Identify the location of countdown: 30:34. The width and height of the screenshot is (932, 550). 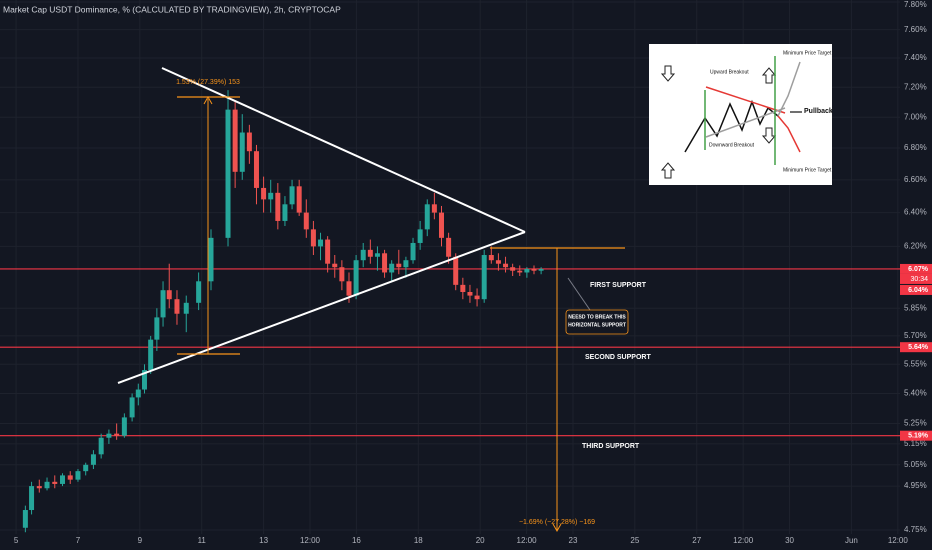
(919, 279).